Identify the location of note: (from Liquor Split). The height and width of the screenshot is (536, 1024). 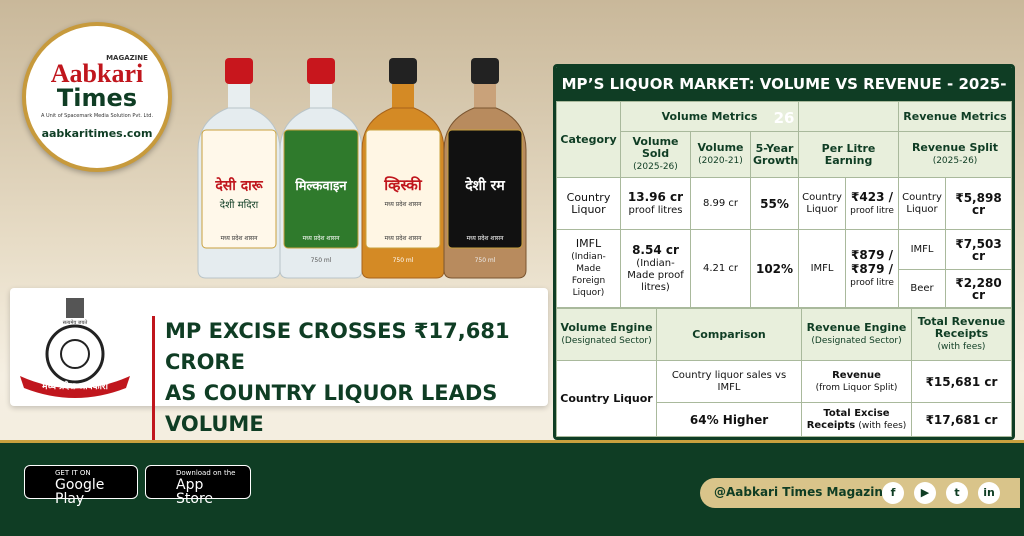
(856, 387).